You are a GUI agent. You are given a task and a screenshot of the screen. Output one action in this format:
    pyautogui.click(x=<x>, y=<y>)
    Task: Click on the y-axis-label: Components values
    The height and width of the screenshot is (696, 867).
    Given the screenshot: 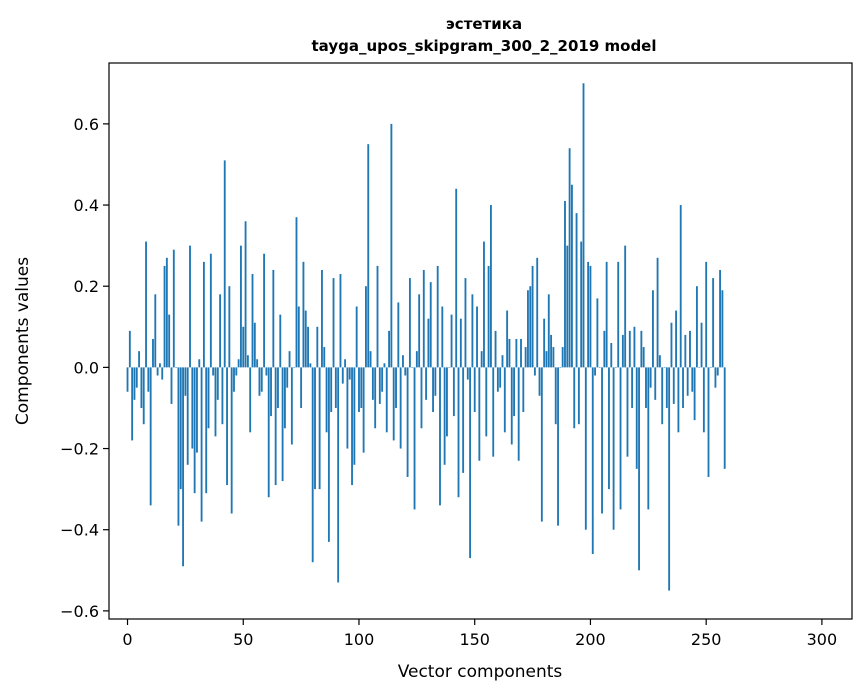 What is the action you would take?
    pyautogui.click(x=23, y=341)
    